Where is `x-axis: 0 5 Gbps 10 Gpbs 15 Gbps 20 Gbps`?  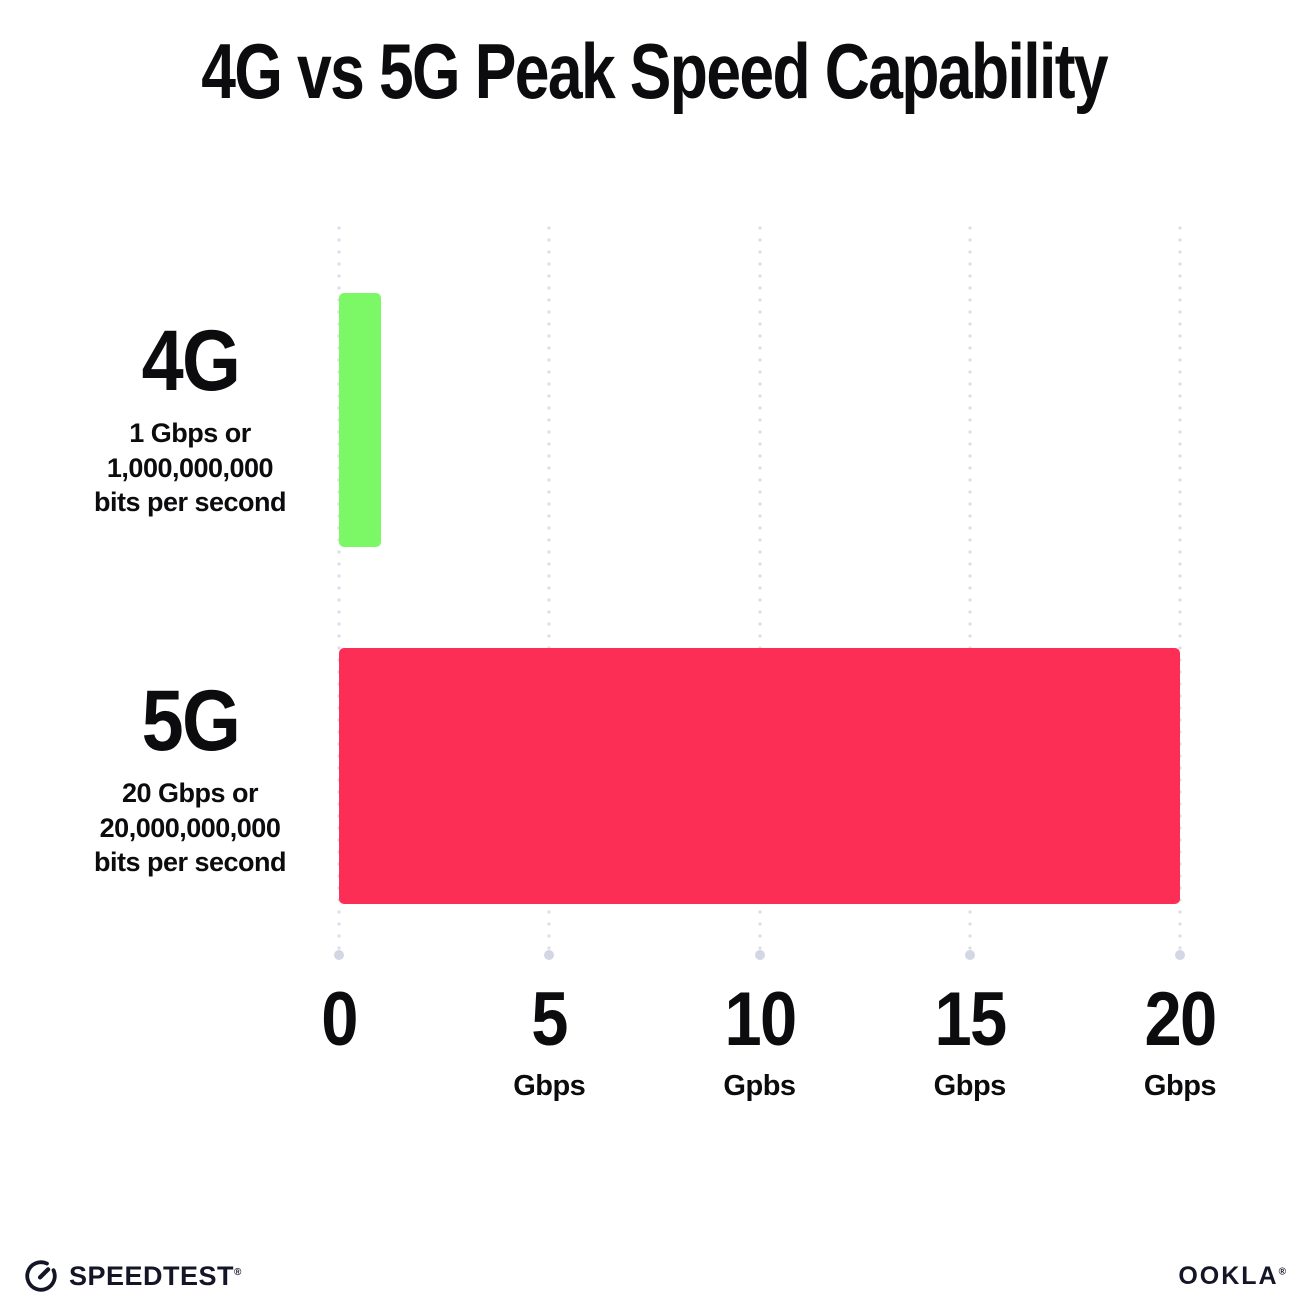
x-axis: 0 5 Gbps 10 Gpbs 15 Gbps 20 Gbps is located at coordinates (769, 1040).